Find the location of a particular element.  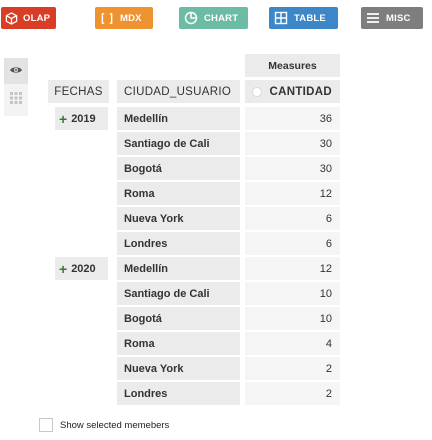

year-2020-header: + 2020 is located at coordinates (81, 268).